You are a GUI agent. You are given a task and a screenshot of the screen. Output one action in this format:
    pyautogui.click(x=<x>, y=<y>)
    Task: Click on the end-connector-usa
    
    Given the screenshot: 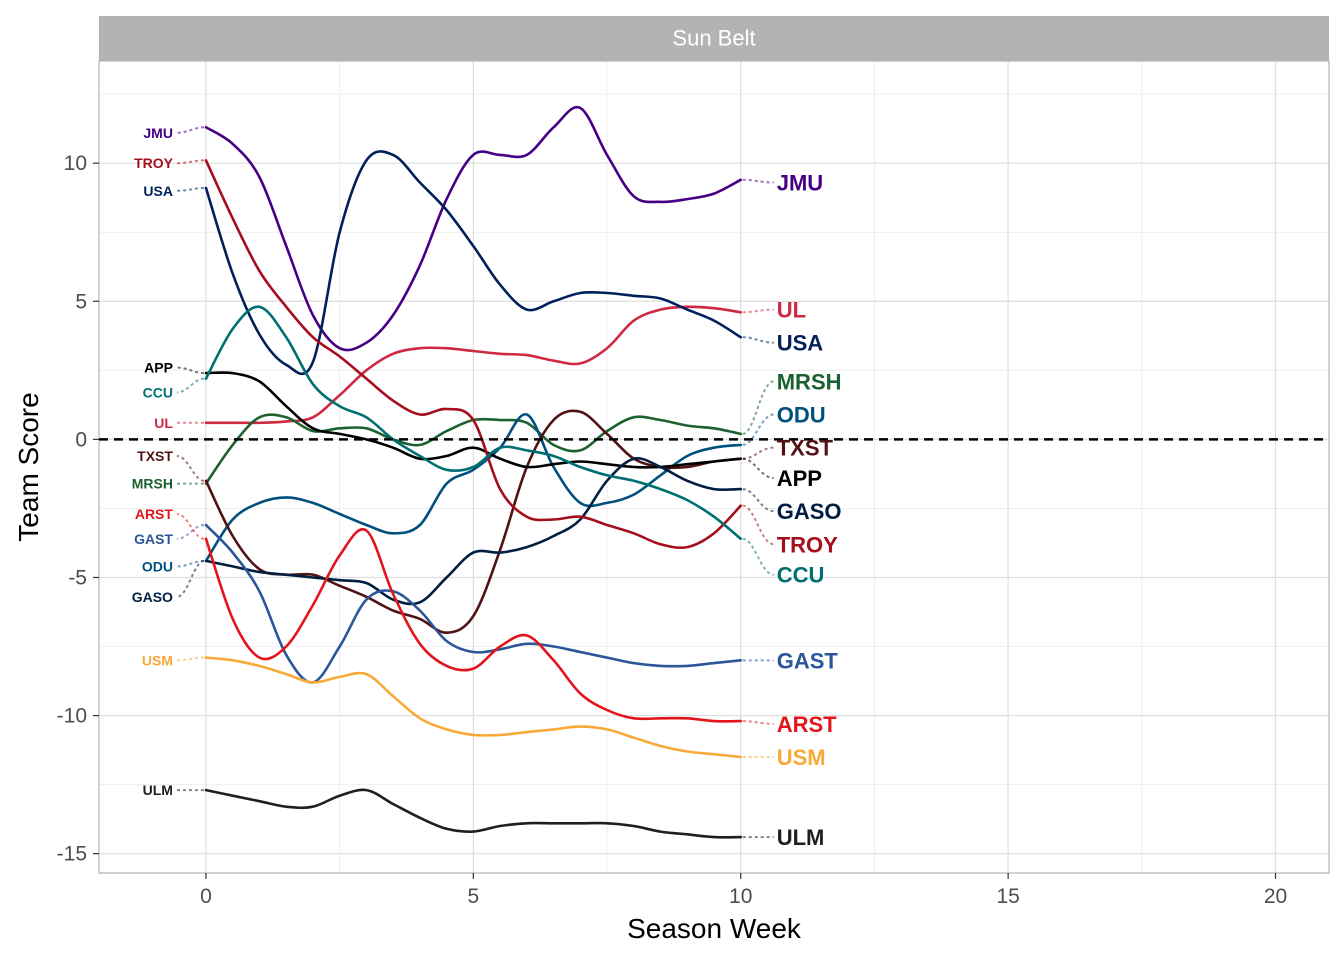 What is the action you would take?
    pyautogui.click(x=758, y=340)
    